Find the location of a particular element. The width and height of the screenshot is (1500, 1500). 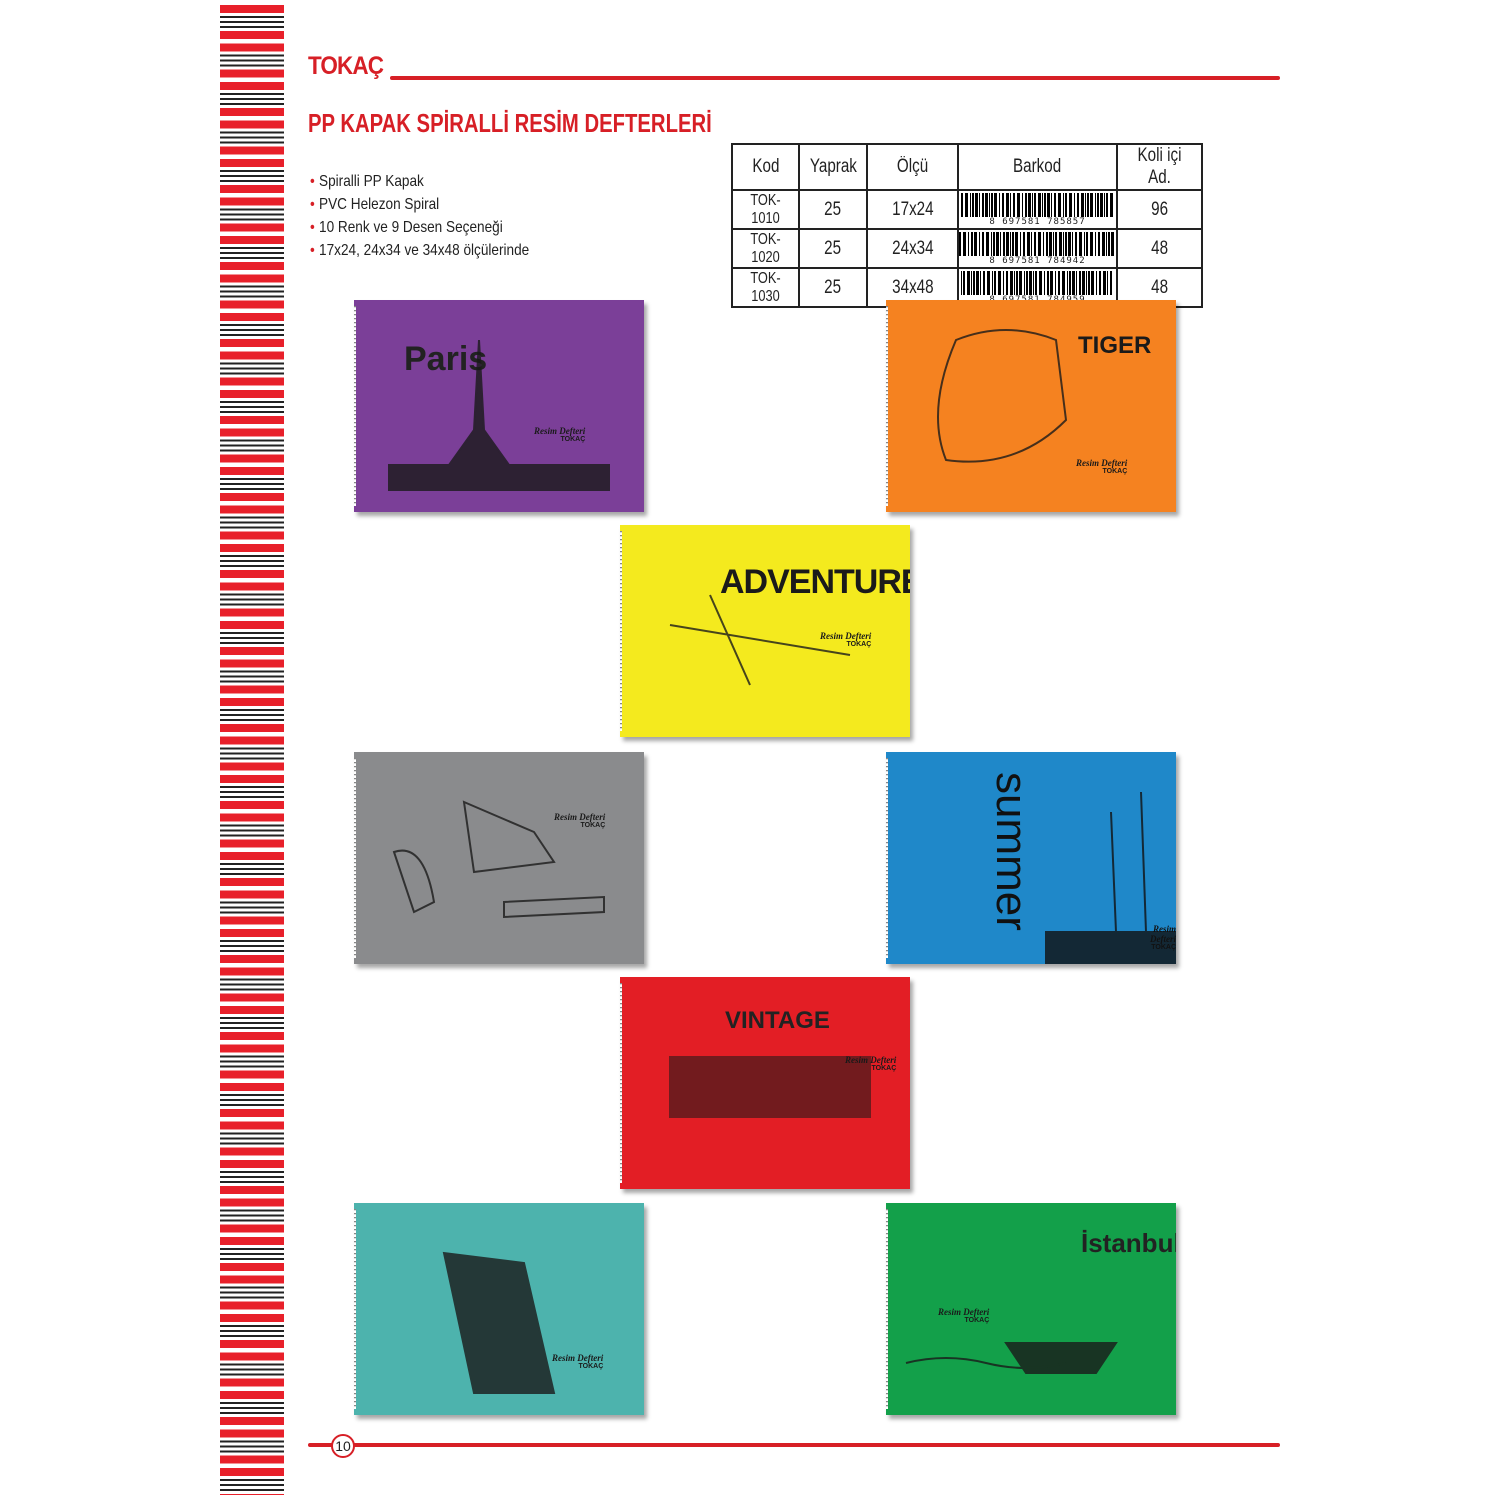

barcode: 8 697581 784942 is located at coordinates (1037, 248).